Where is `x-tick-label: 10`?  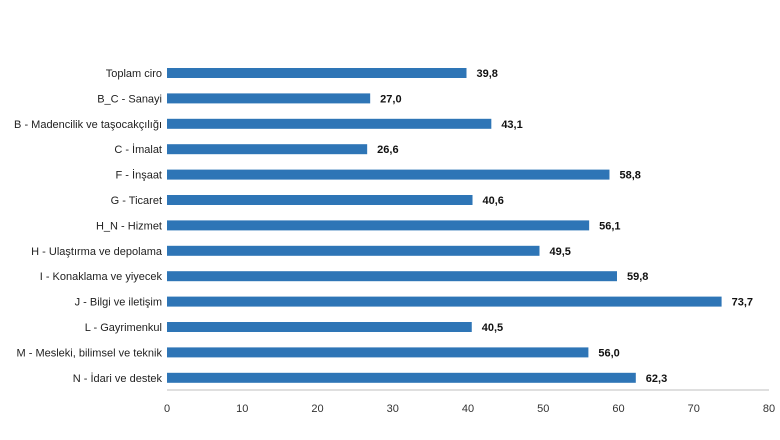 x-tick-label: 10 is located at coordinates (242, 409).